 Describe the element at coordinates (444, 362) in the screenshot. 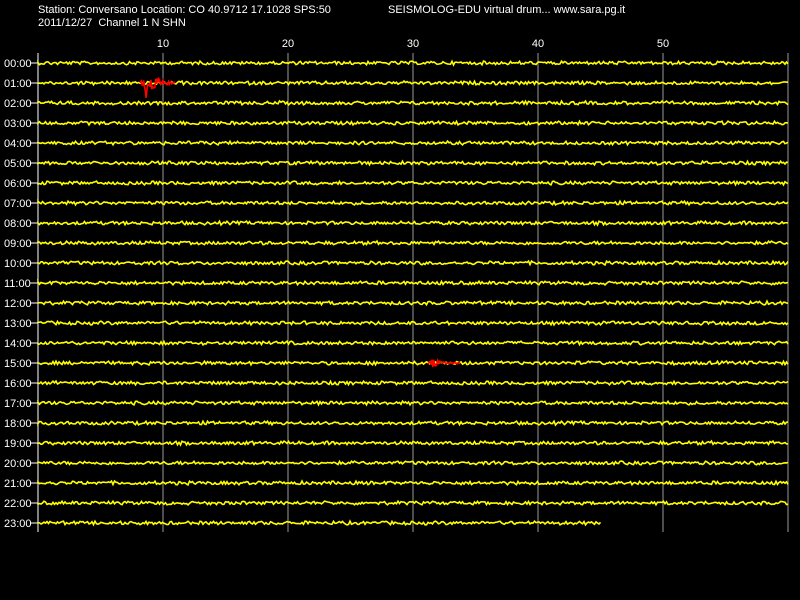

I see `event-15:00` at that location.